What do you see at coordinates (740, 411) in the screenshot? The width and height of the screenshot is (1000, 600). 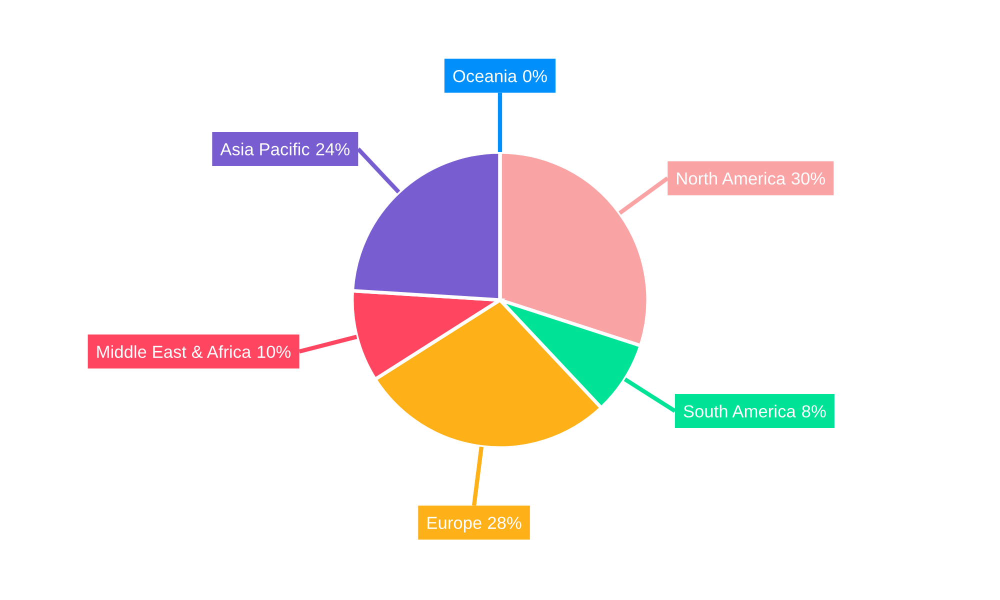 I see `slice-label: South America` at bounding box center [740, 411].